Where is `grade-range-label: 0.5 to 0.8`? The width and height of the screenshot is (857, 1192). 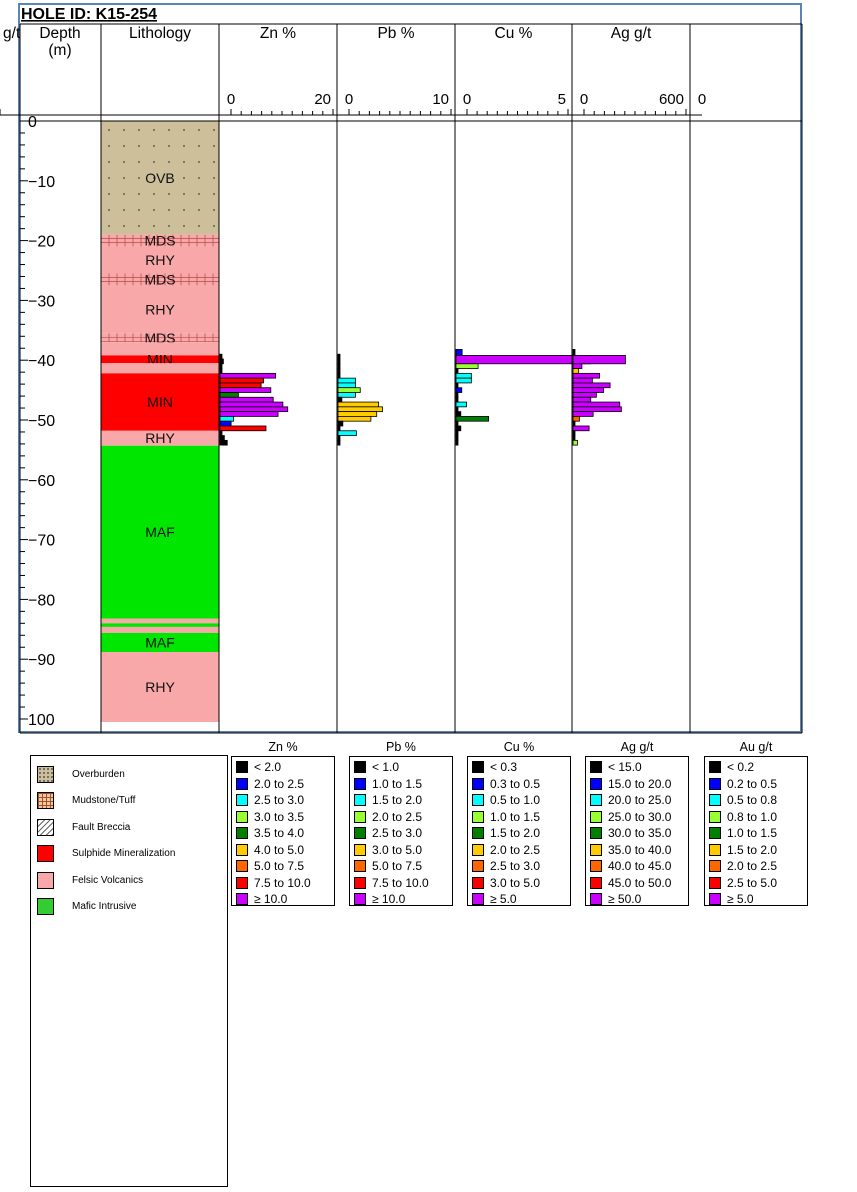 grade-range-label: 0.5 to 0.8 is located at coordinates (752, 800).